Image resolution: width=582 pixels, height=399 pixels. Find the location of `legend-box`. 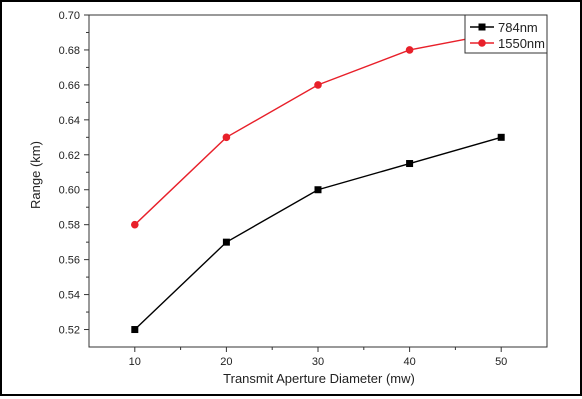

legend-box is located at coordinates (506, 34).